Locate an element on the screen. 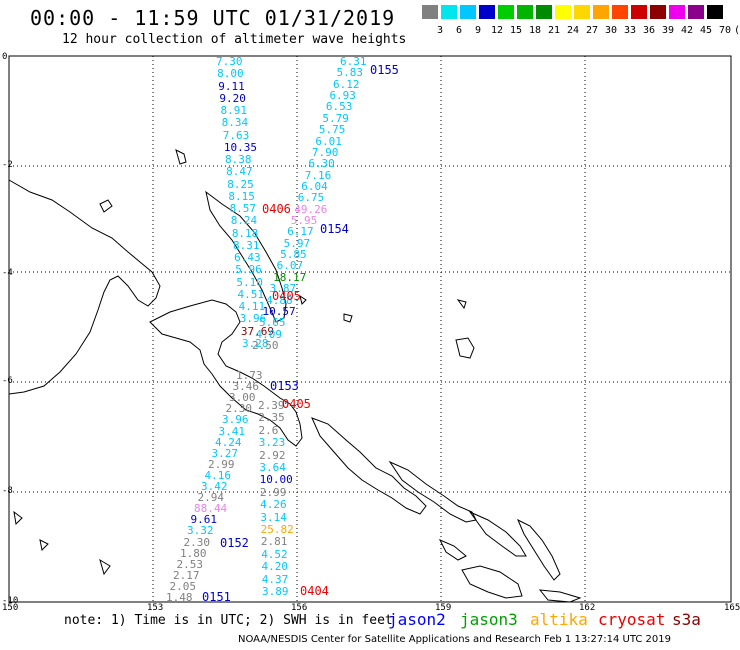 The height and width of the screenshot is (650, 740). swh-value-label: 8.25 is located at coordinates (240, 184).